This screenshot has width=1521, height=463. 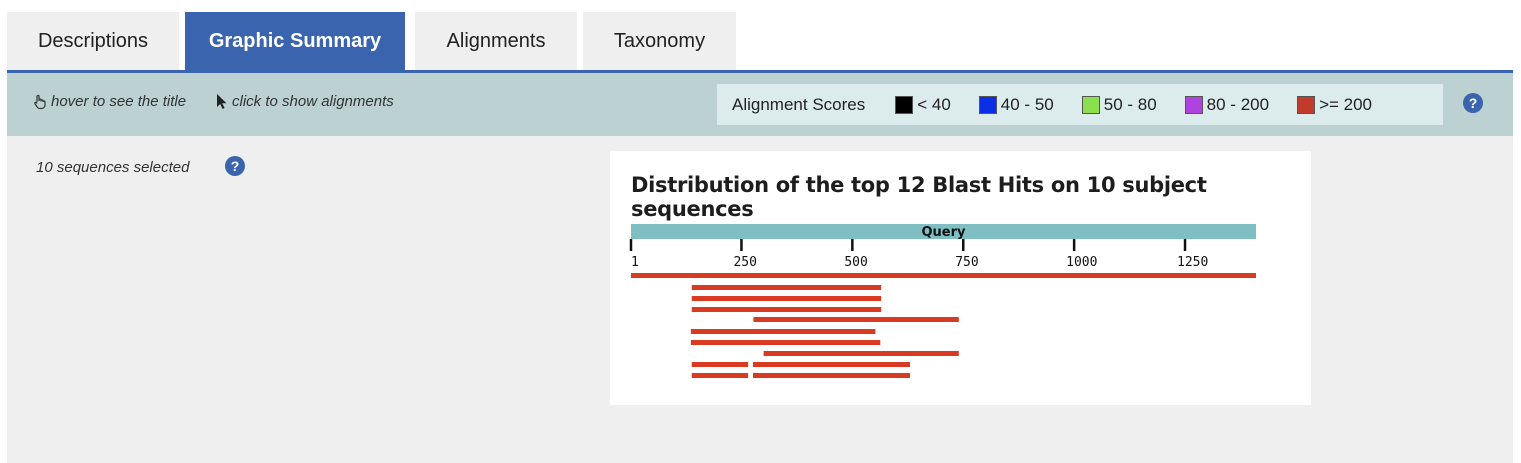 I want to click on legend-item-80-200: 80 - 200, so click(x=1227, y=104).